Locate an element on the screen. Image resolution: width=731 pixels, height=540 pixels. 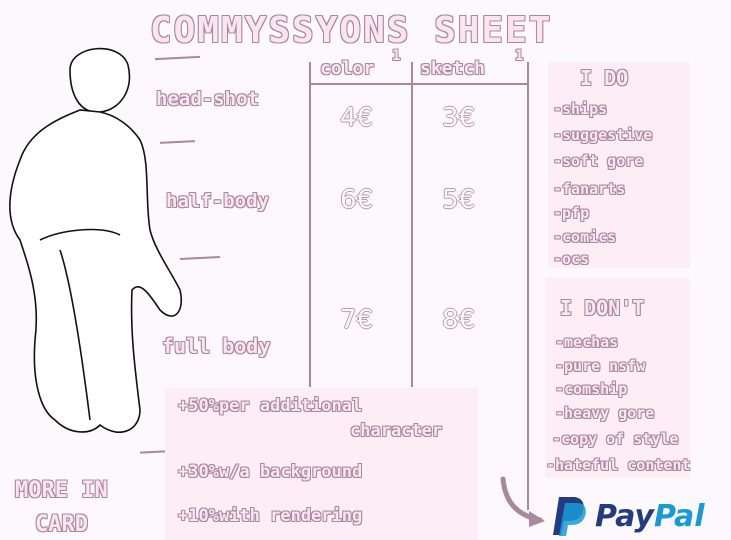
list-item: -pure nsfw is located at coordinates (600, 366).